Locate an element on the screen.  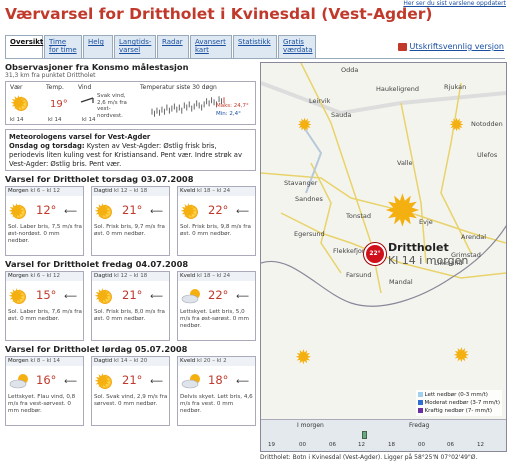
map-place: Notodden is located at coordinates (487, 124).